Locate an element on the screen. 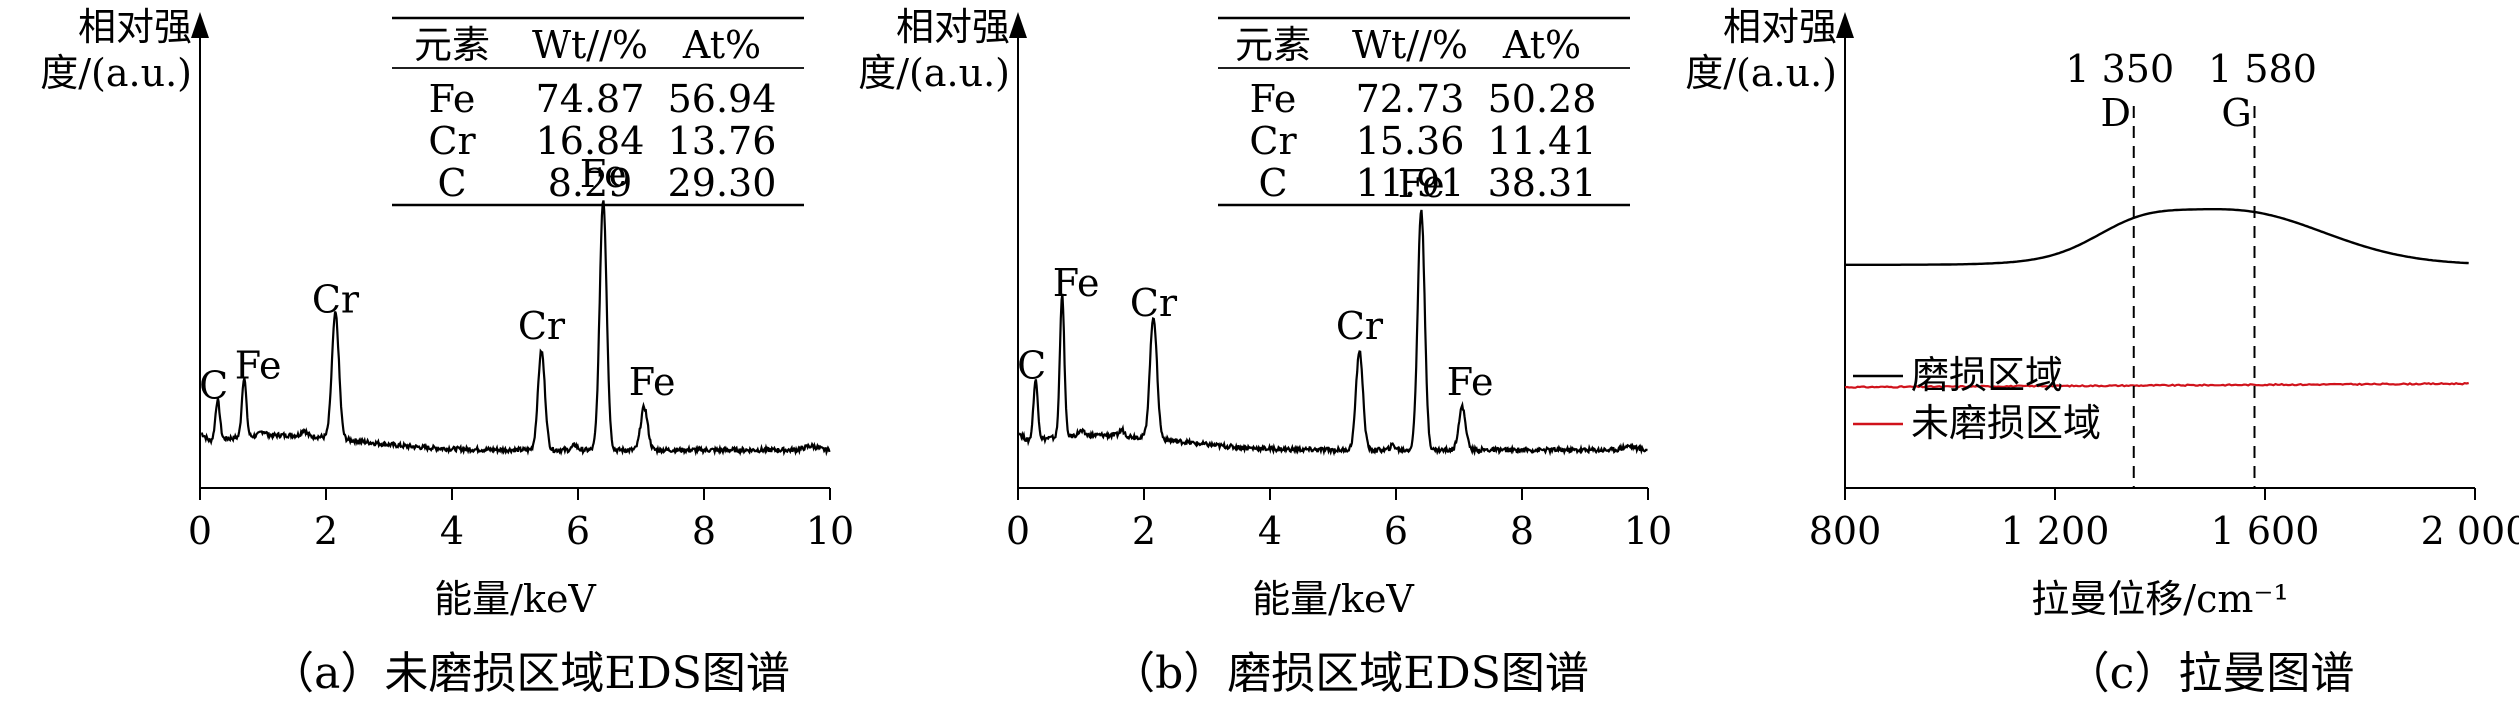 This screenshot has width=2519, height=709. table-cell: 56.94 is located at coordinates (722, 99).